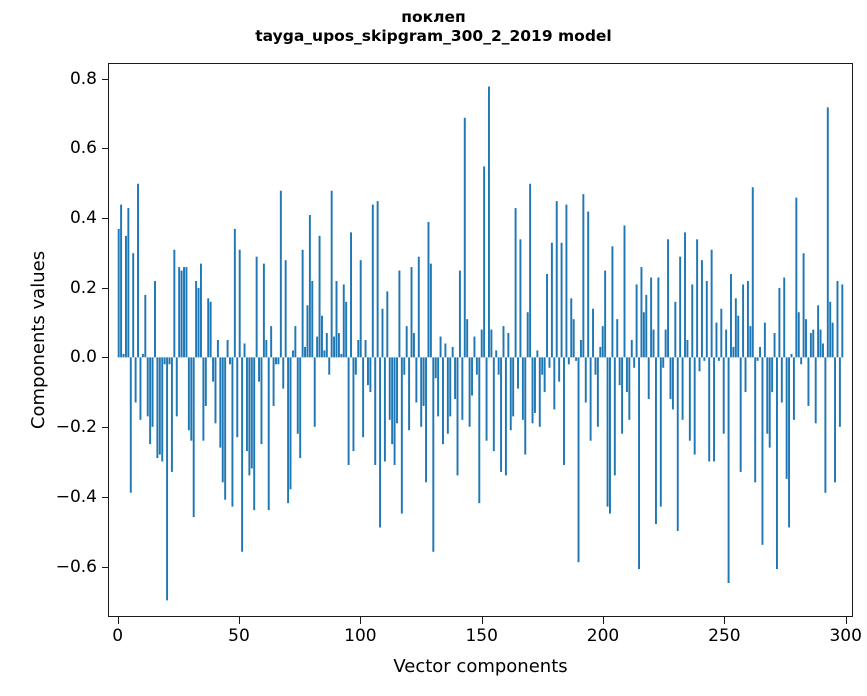  Describe the element at coordinates (83, 78) in the screenshot. I see `y-tick-label: 0.8` at that location.